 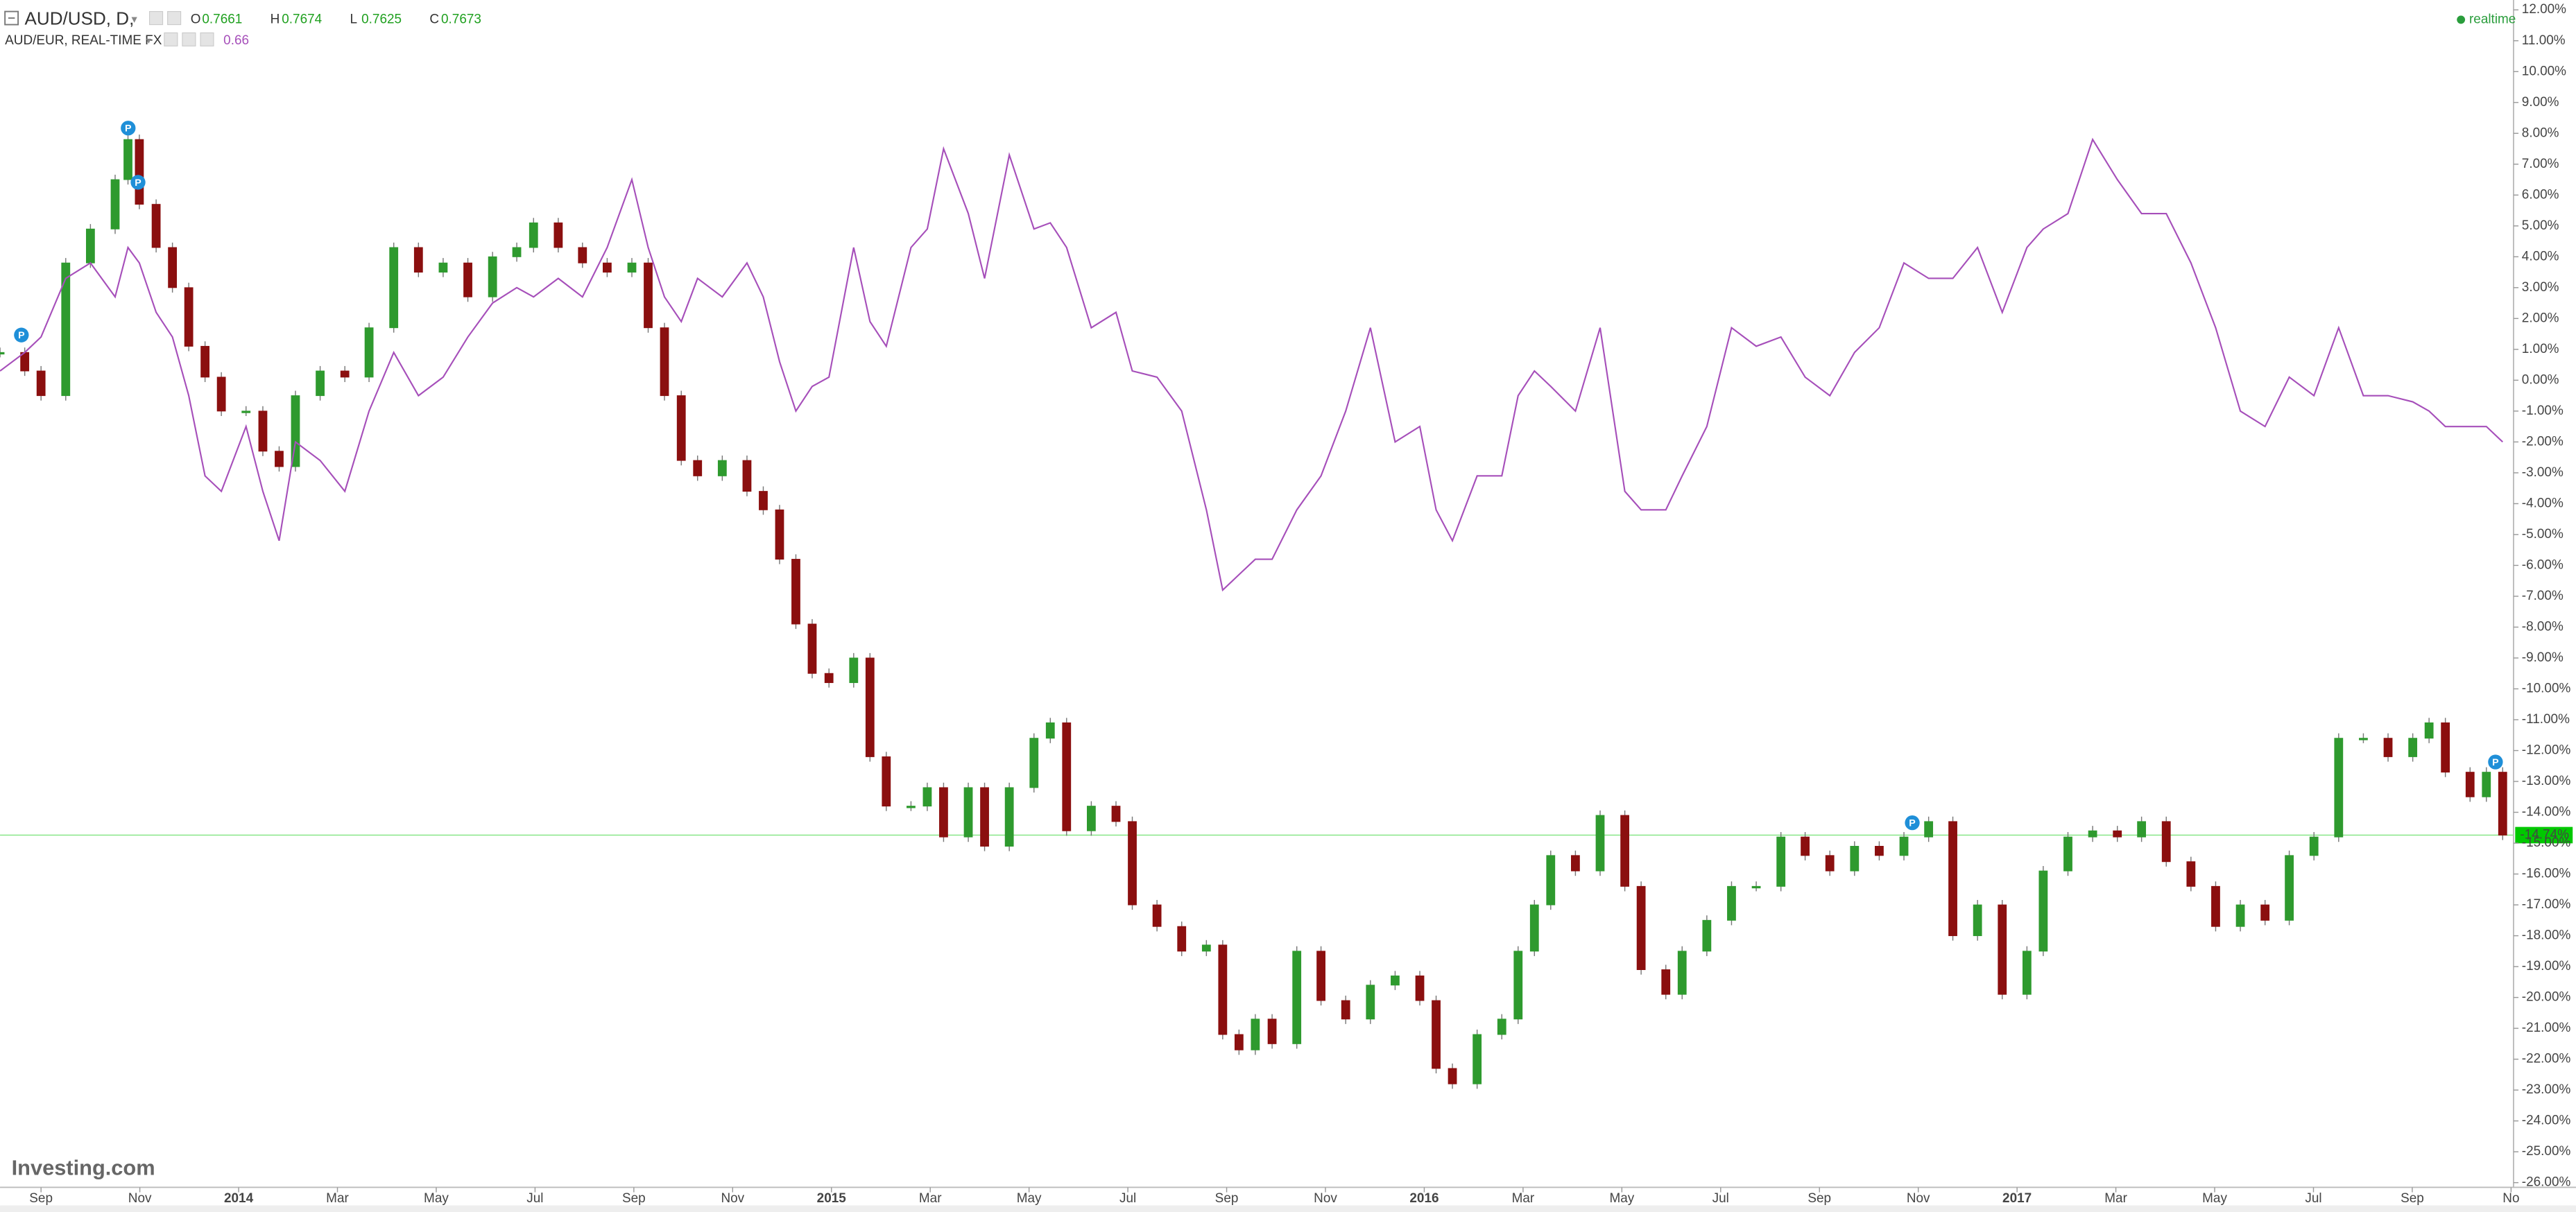 What do you see at coordinates (1127, 1198) in the screenshot?
I see `x-tick-label: Jul` at bounding box center [1127, 1198].